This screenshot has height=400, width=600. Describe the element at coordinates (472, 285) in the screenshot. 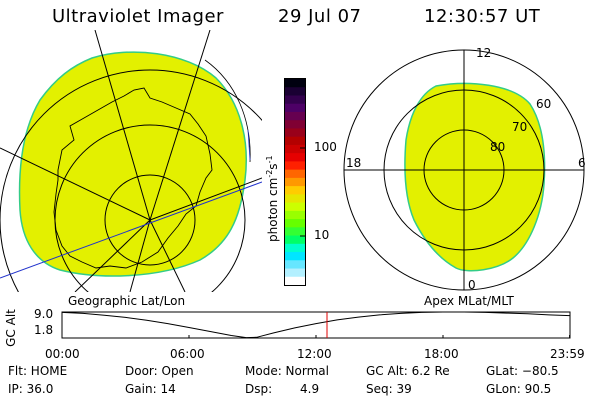

I see `mlt-label-0: 0` at that location.